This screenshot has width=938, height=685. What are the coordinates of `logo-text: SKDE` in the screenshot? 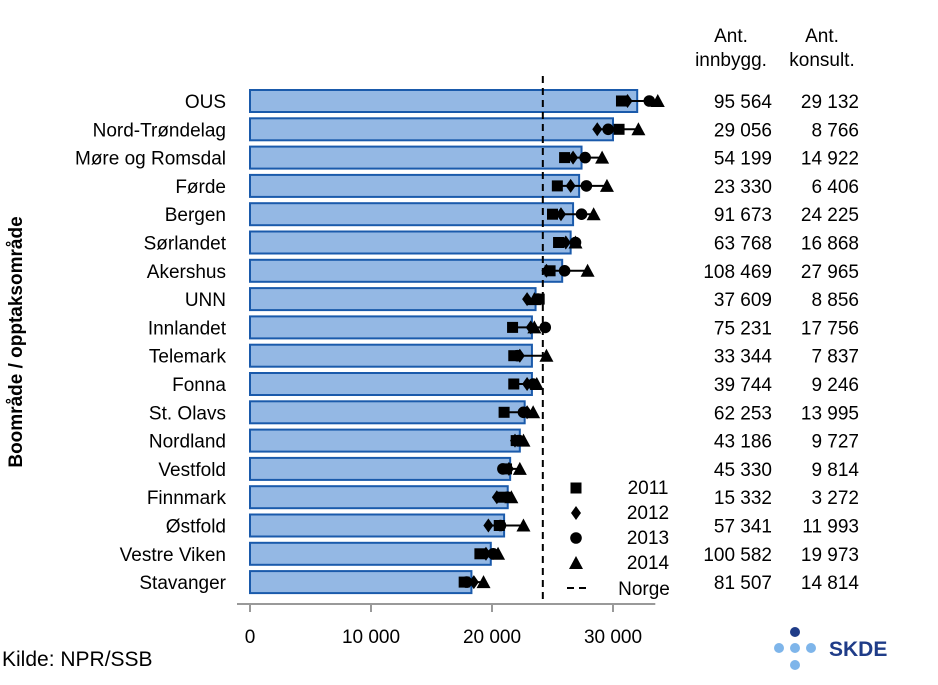 It's located at (858, 649).